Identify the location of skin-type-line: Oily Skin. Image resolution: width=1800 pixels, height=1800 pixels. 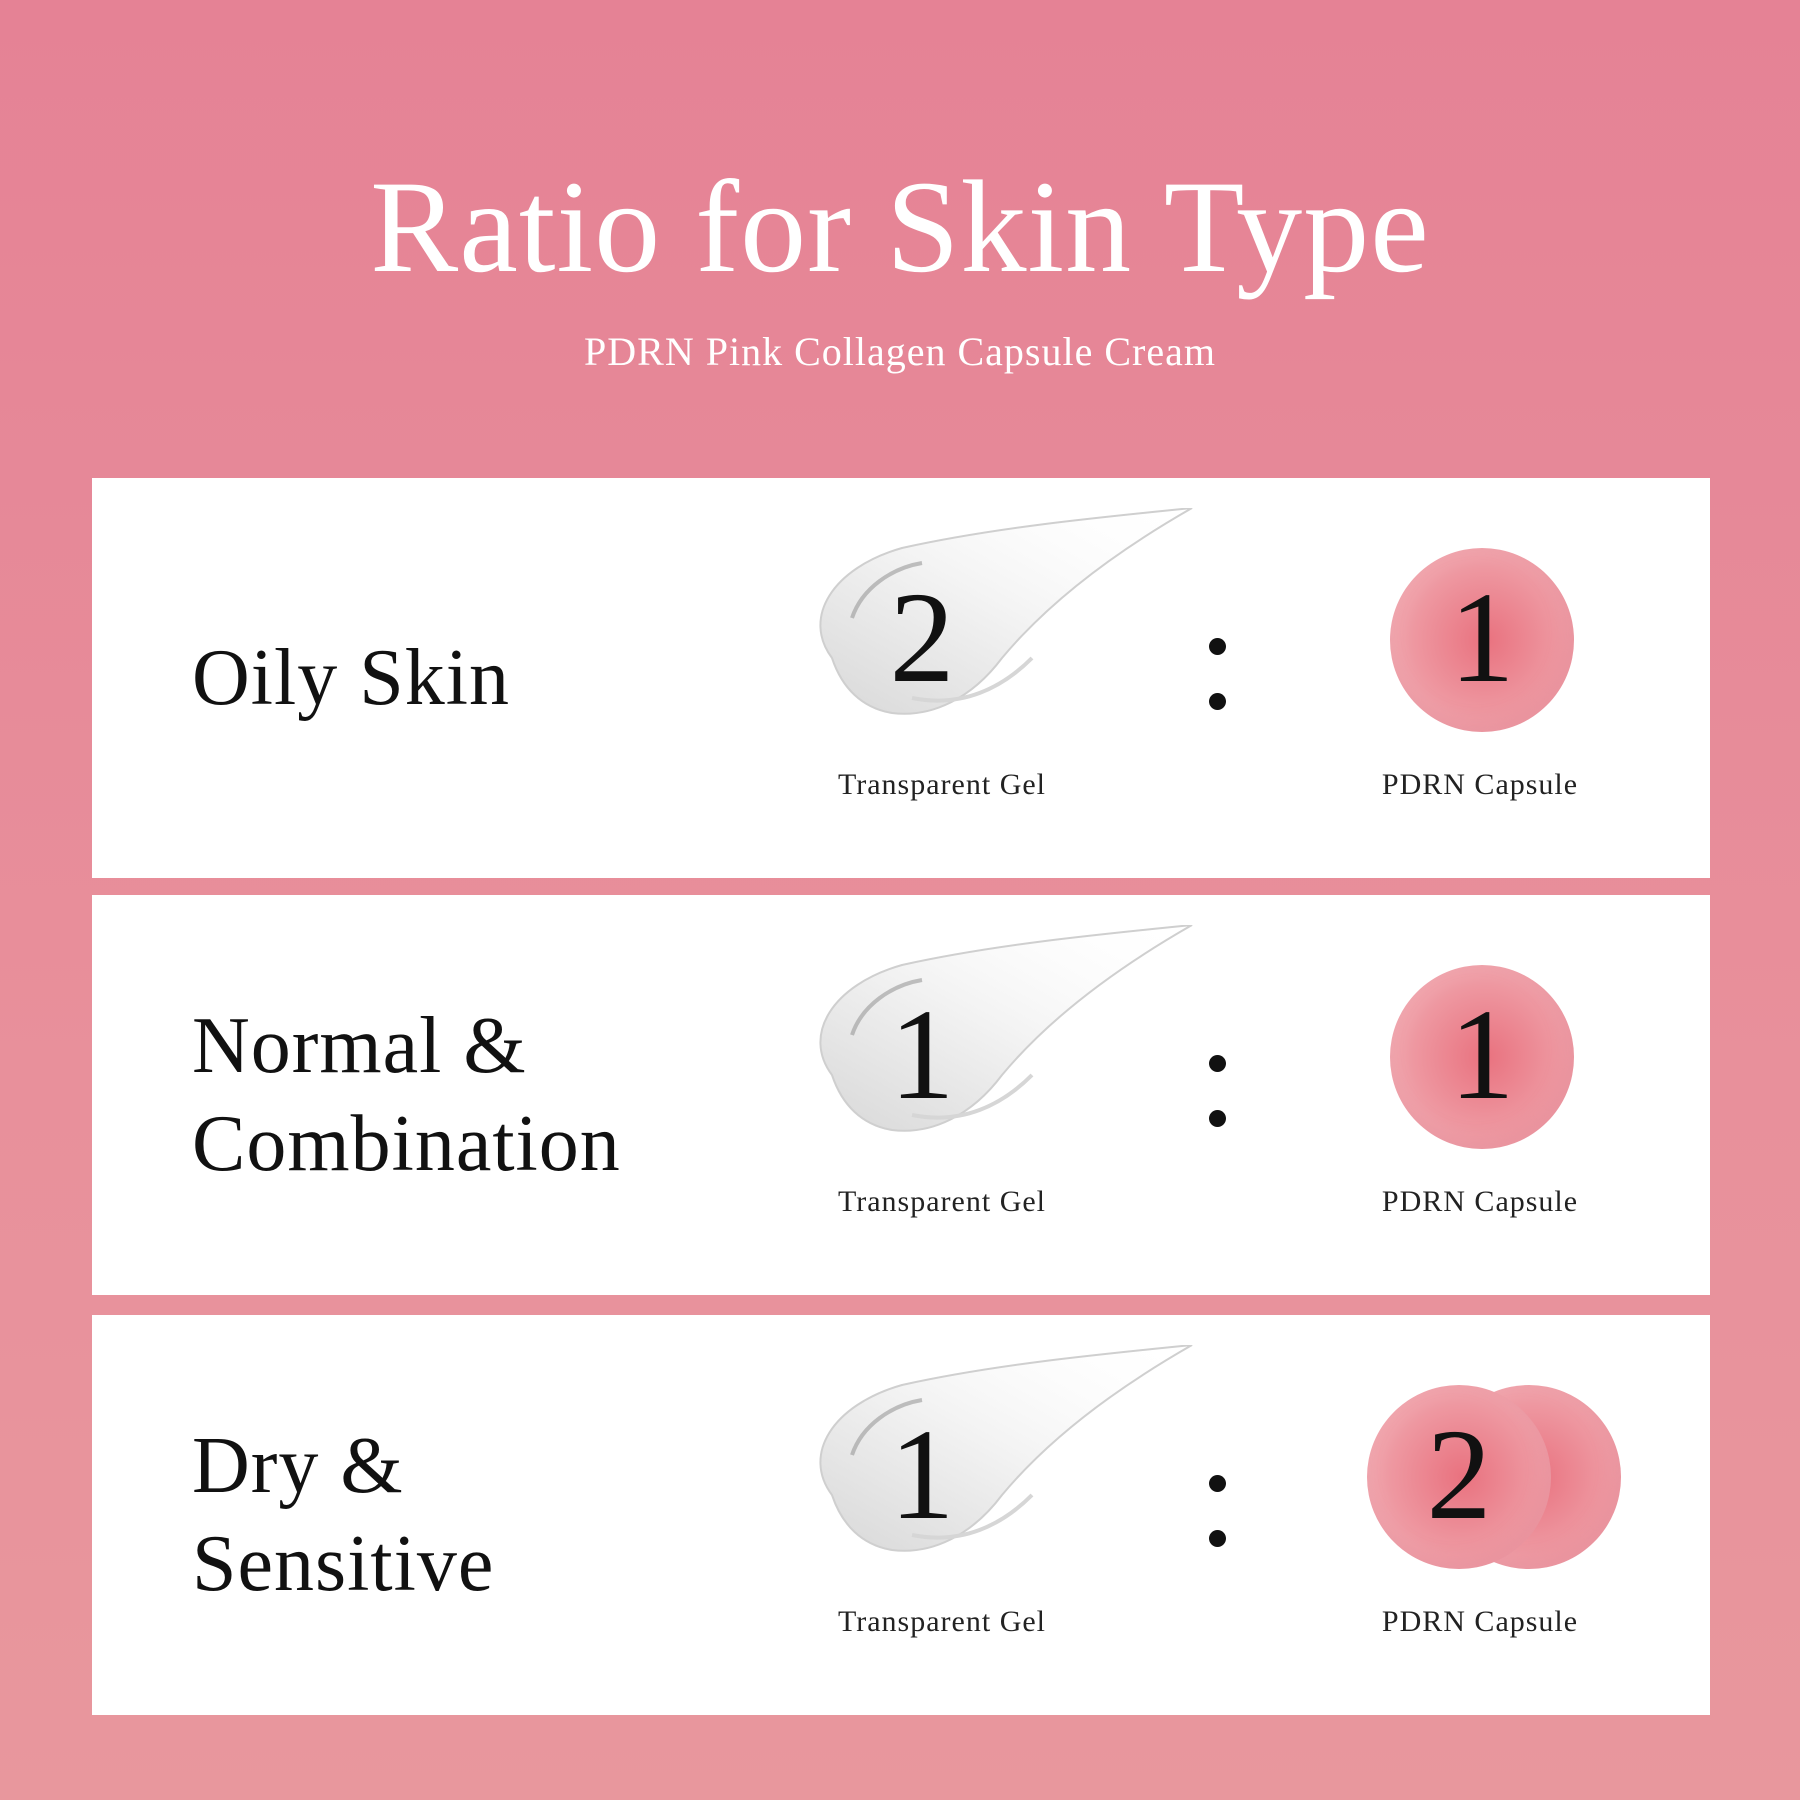
(351, 678).